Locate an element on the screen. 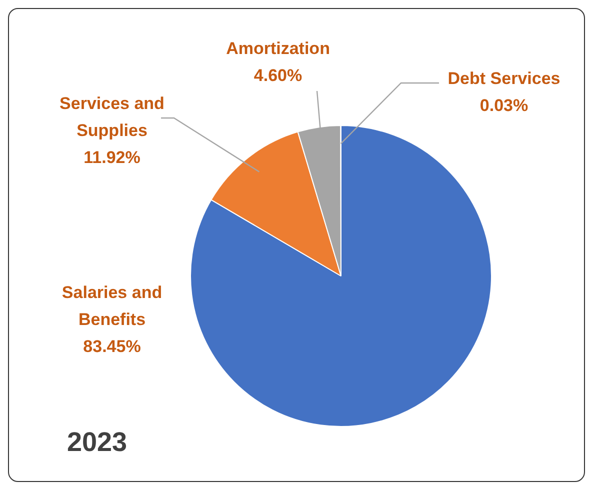 This screenshot has width=589, height=486. data-label: 4.60% is located at coordinates (278, 76).